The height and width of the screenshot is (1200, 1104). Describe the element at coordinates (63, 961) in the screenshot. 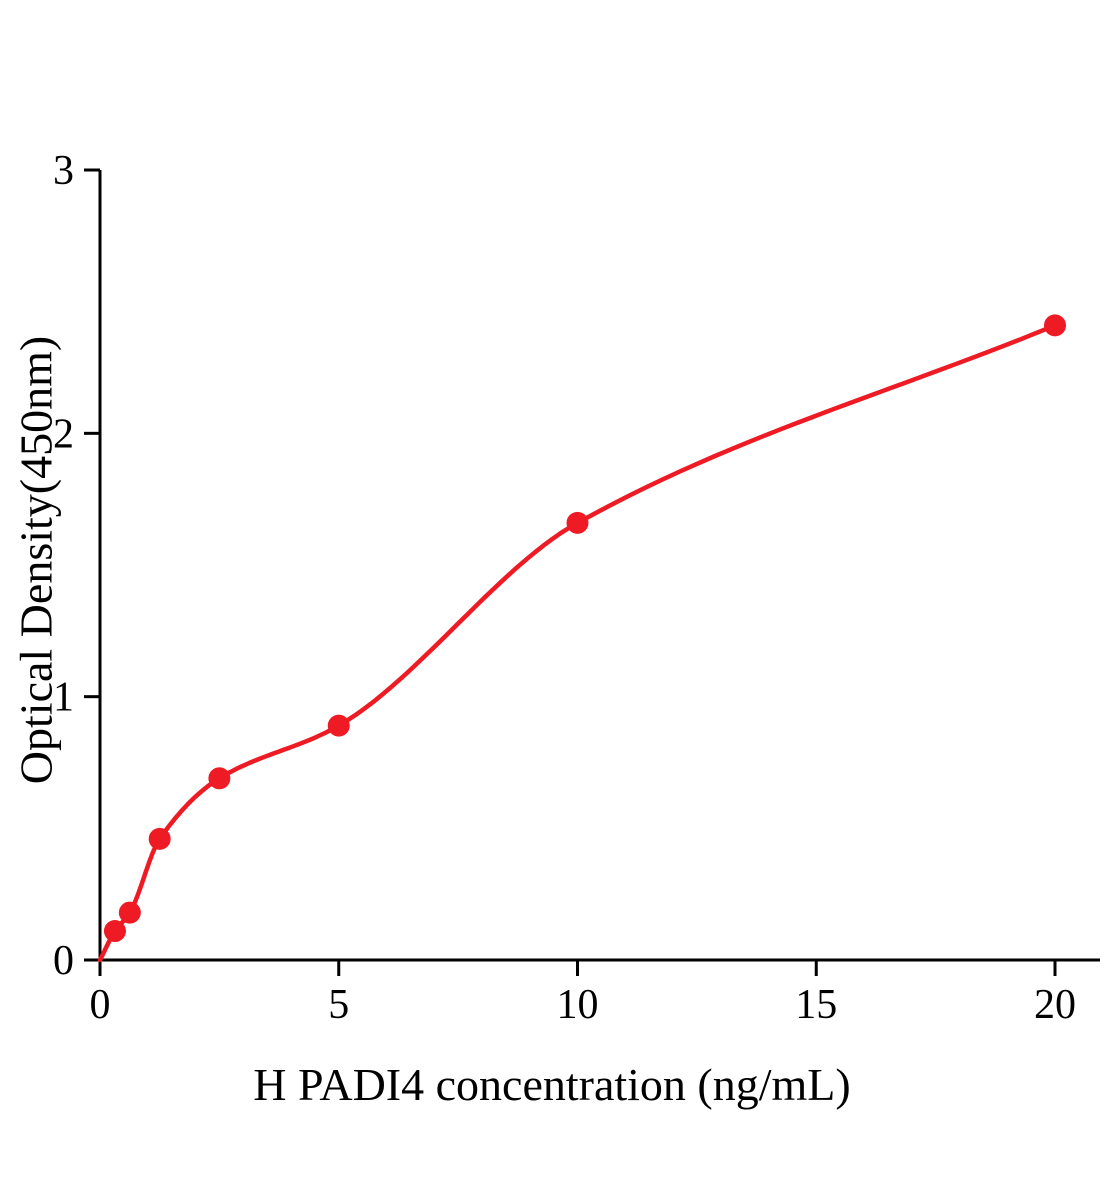

I see `y-tick-label: 0` at that location.